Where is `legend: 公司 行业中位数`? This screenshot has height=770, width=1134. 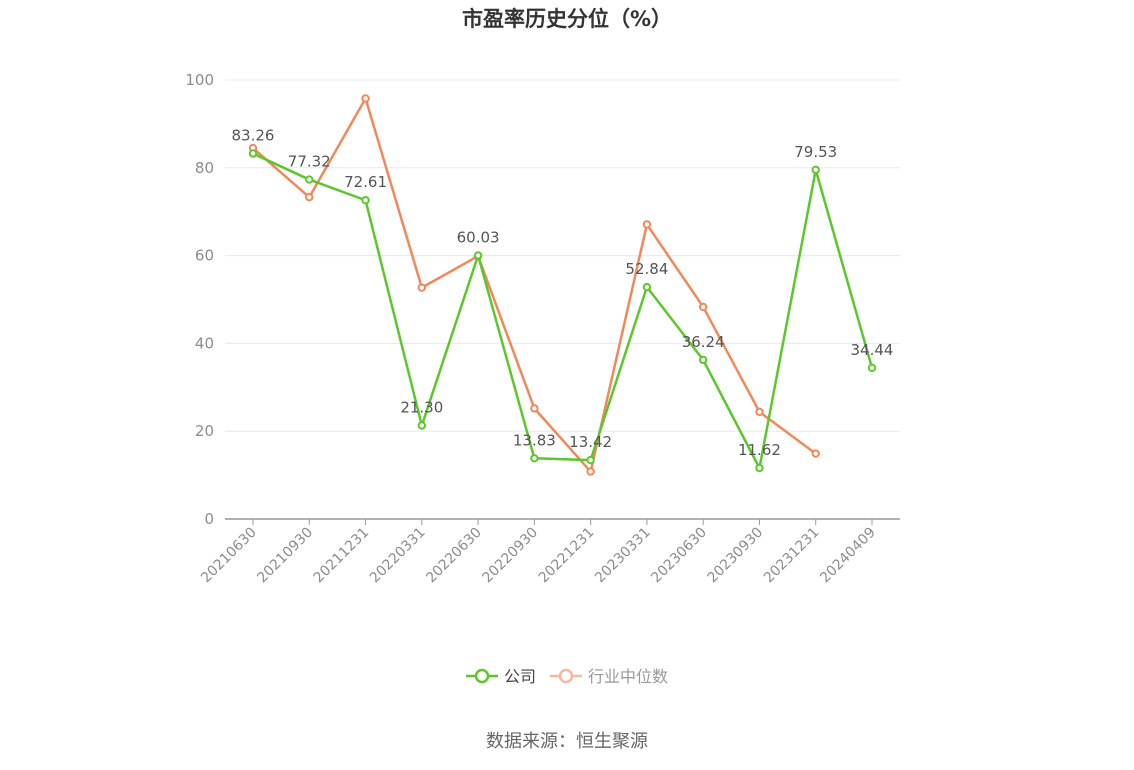 legend: 公司 行业中位数 is located at coordinates (567, 676).